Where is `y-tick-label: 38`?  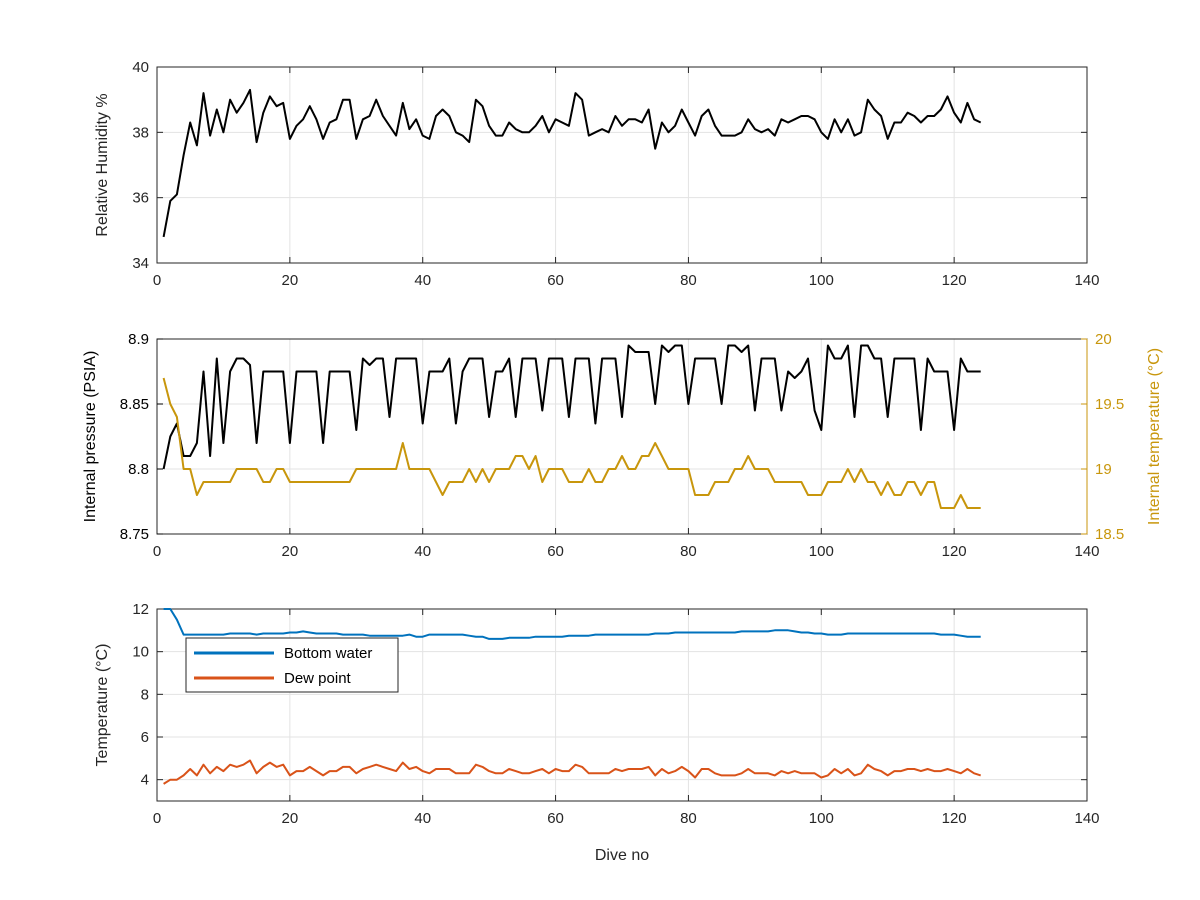 y-tick-label: 38 is located at coordinates (140, 132).